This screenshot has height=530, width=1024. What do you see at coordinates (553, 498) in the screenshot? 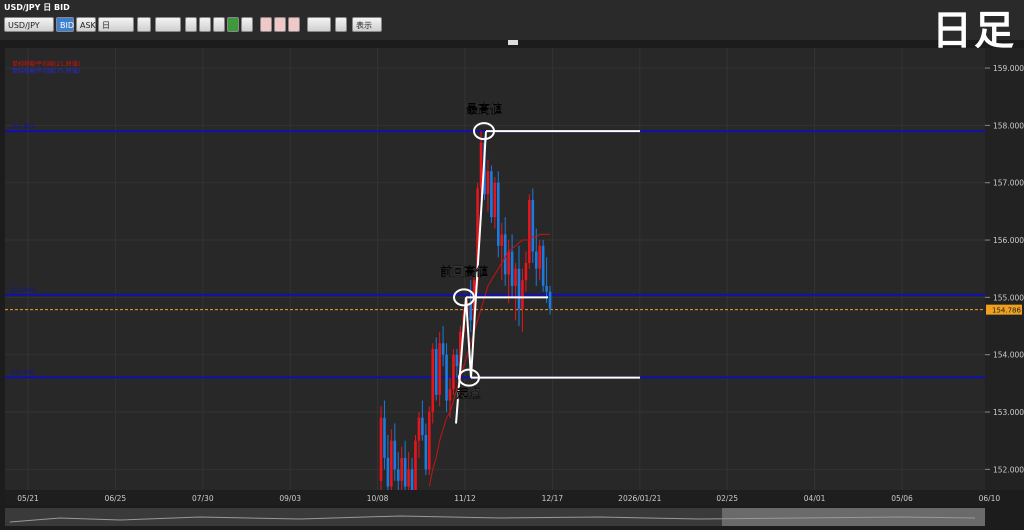
I see `x-tick-label: 12/17` at bounding box center [553, 498].